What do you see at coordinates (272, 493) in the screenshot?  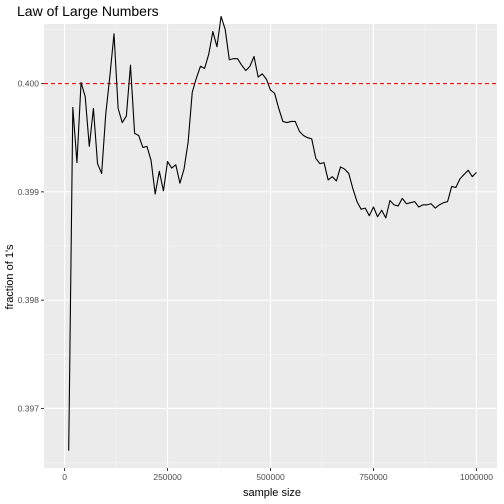 I see `x-axis-label: sample size` at bounding box center [272, 493].